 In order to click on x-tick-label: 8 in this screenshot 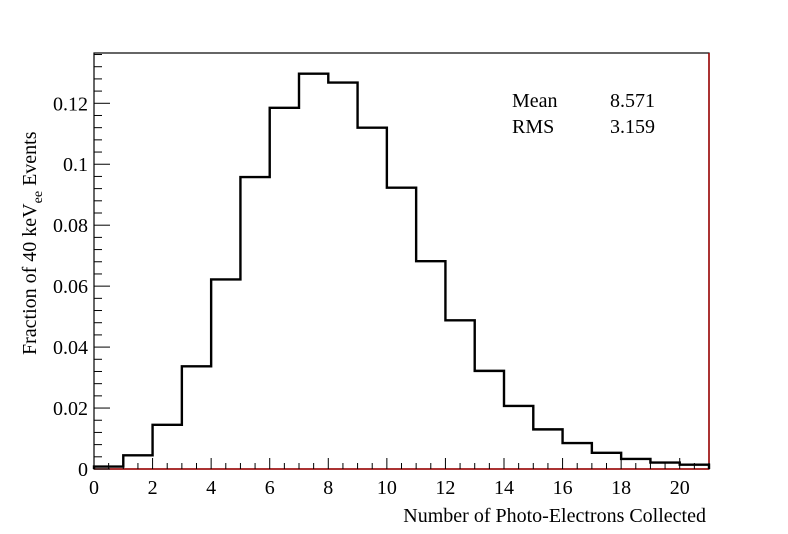, I will do `click(328, 488)`.